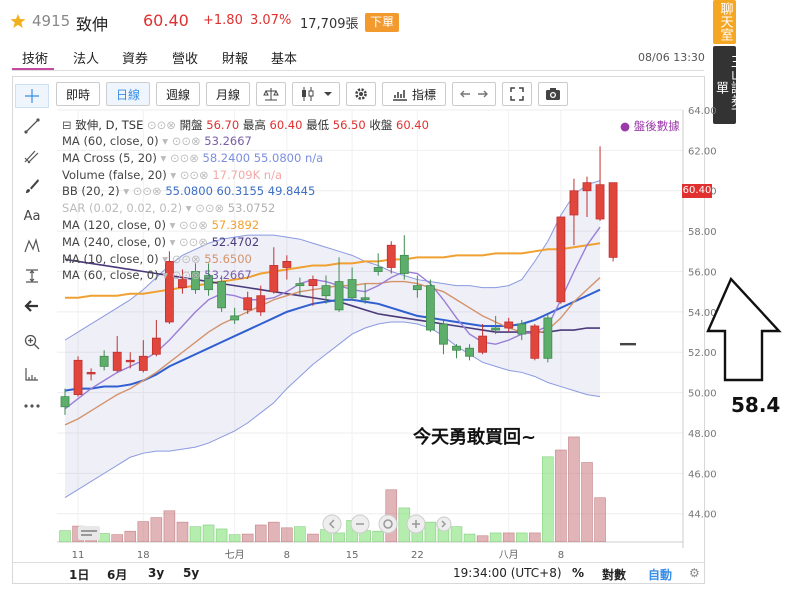 The image size is (789, 600). I want to click on legend-row-label: MA (120, close, 0), so click(114, 225).